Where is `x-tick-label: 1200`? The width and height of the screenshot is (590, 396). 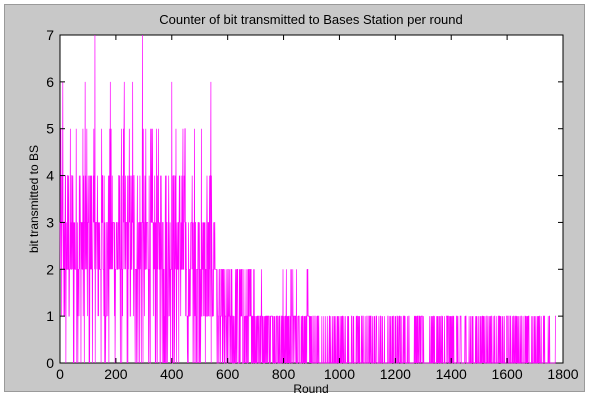 x-tick-label: 1200 is located at coordinates (395, 374).